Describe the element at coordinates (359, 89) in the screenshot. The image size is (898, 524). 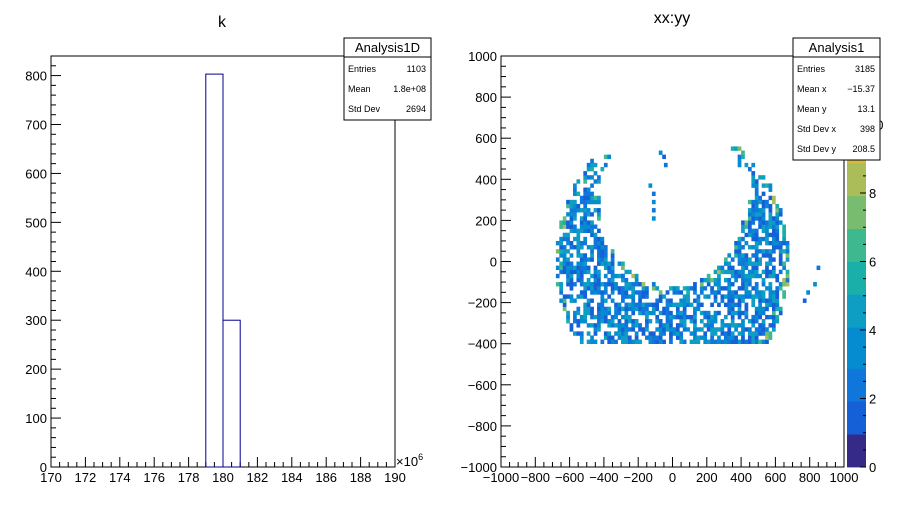
I see `left-stats-label: Mean` at that location.